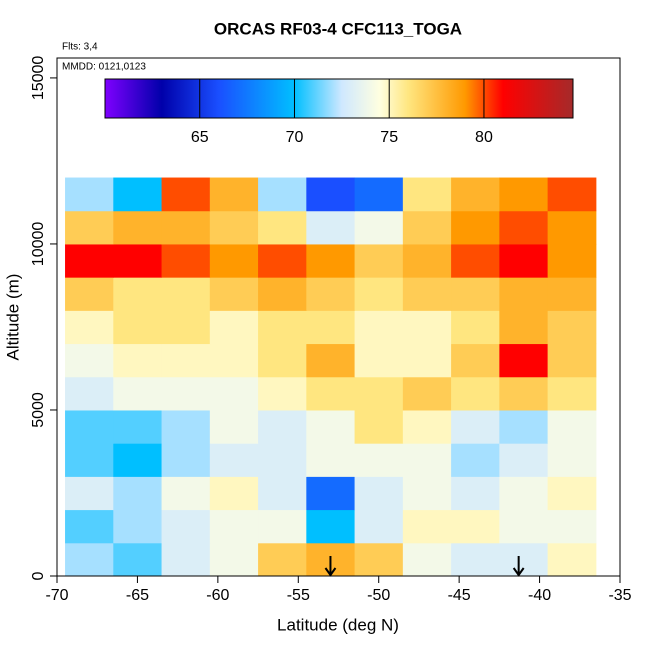 This screenshot has width=650, height=655. Describe the element at coordinates (12, 317) in the screenshot. I see `y-axis-label: Altitude (m)` at that location.